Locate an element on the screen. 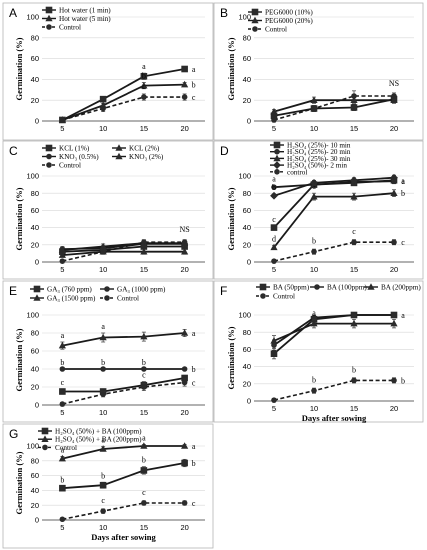 This screenshot has width=427, height=550. legend-label: Hot water (5 min) is located at coordinates (85, 19).